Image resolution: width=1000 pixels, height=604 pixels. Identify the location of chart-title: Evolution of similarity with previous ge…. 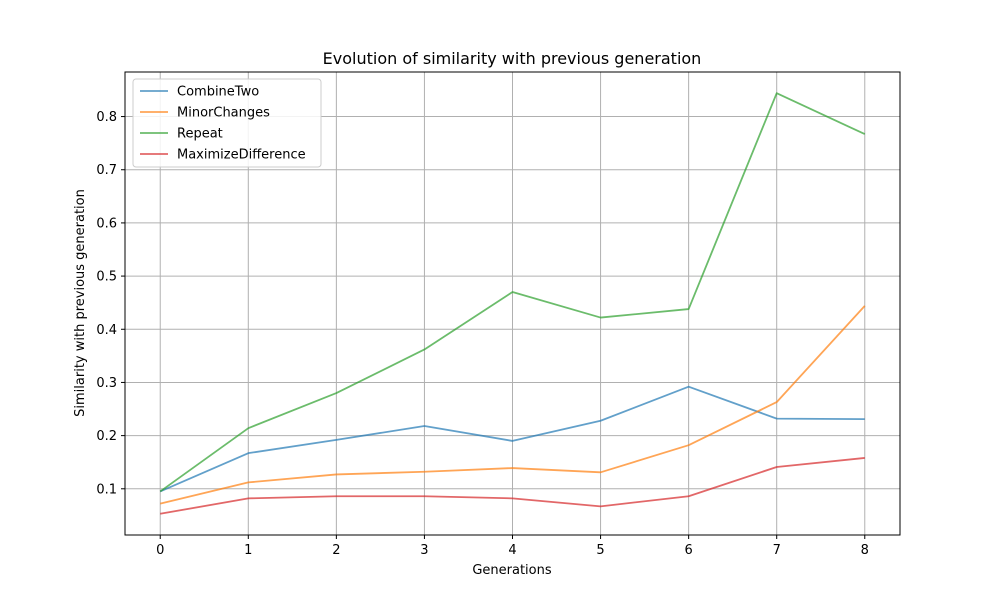
(512, 58).